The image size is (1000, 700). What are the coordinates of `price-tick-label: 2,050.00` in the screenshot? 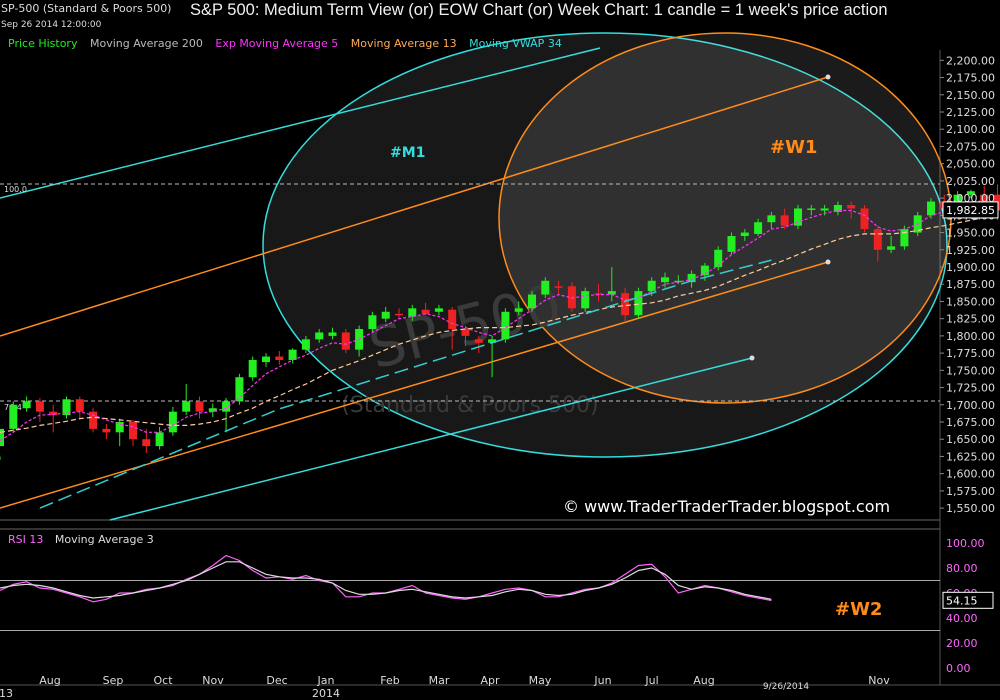 It's located at (970, 164).